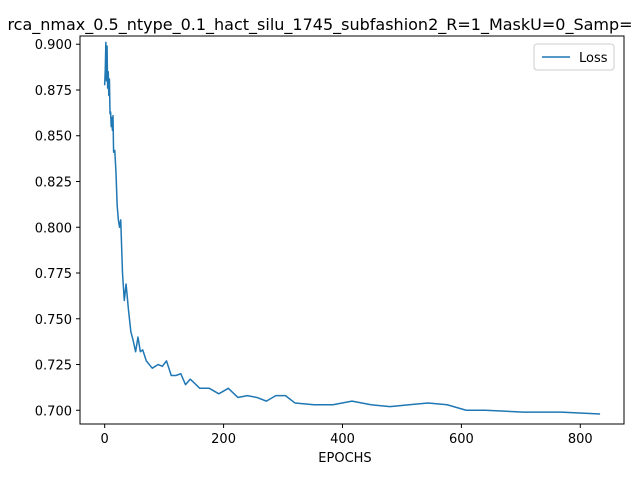  Describe the element at coordinates (53, 137) in the screenshot. I see `y-tick-label: 0.850` at that location.